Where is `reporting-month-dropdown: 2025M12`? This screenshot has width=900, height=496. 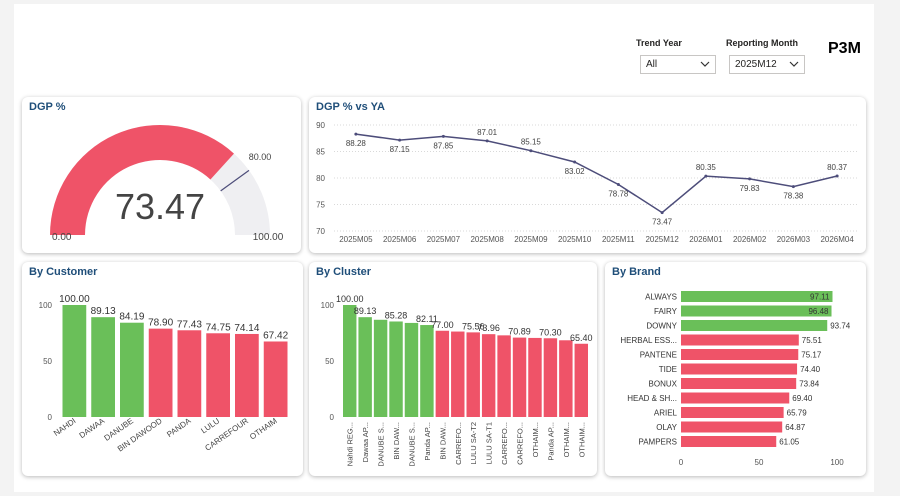 reporting-month-dropdown: 2025M12 is located at coordinates (767, 64).